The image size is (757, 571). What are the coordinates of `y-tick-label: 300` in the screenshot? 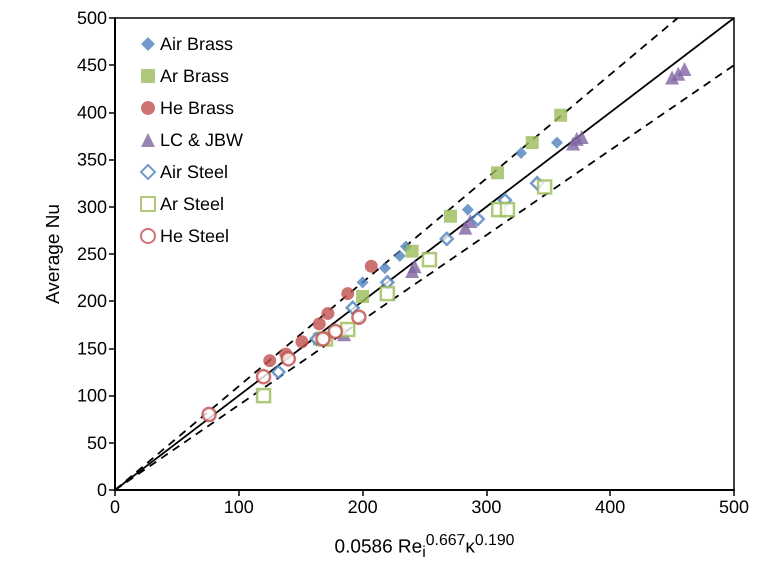 It's located at (91, 206).